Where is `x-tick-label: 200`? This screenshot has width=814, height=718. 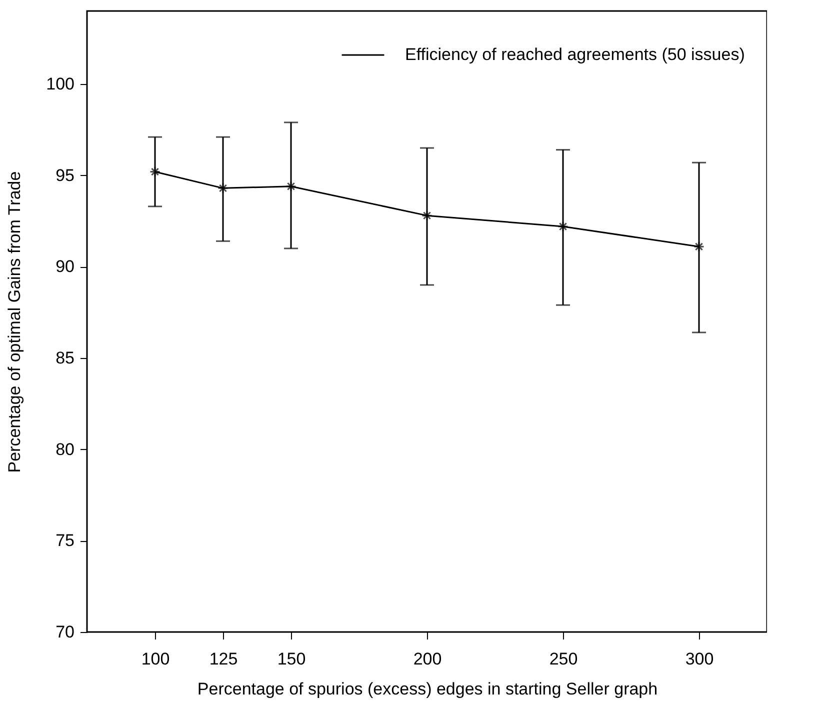
x-tick-label: 200 is located at coordinates (427, 659).